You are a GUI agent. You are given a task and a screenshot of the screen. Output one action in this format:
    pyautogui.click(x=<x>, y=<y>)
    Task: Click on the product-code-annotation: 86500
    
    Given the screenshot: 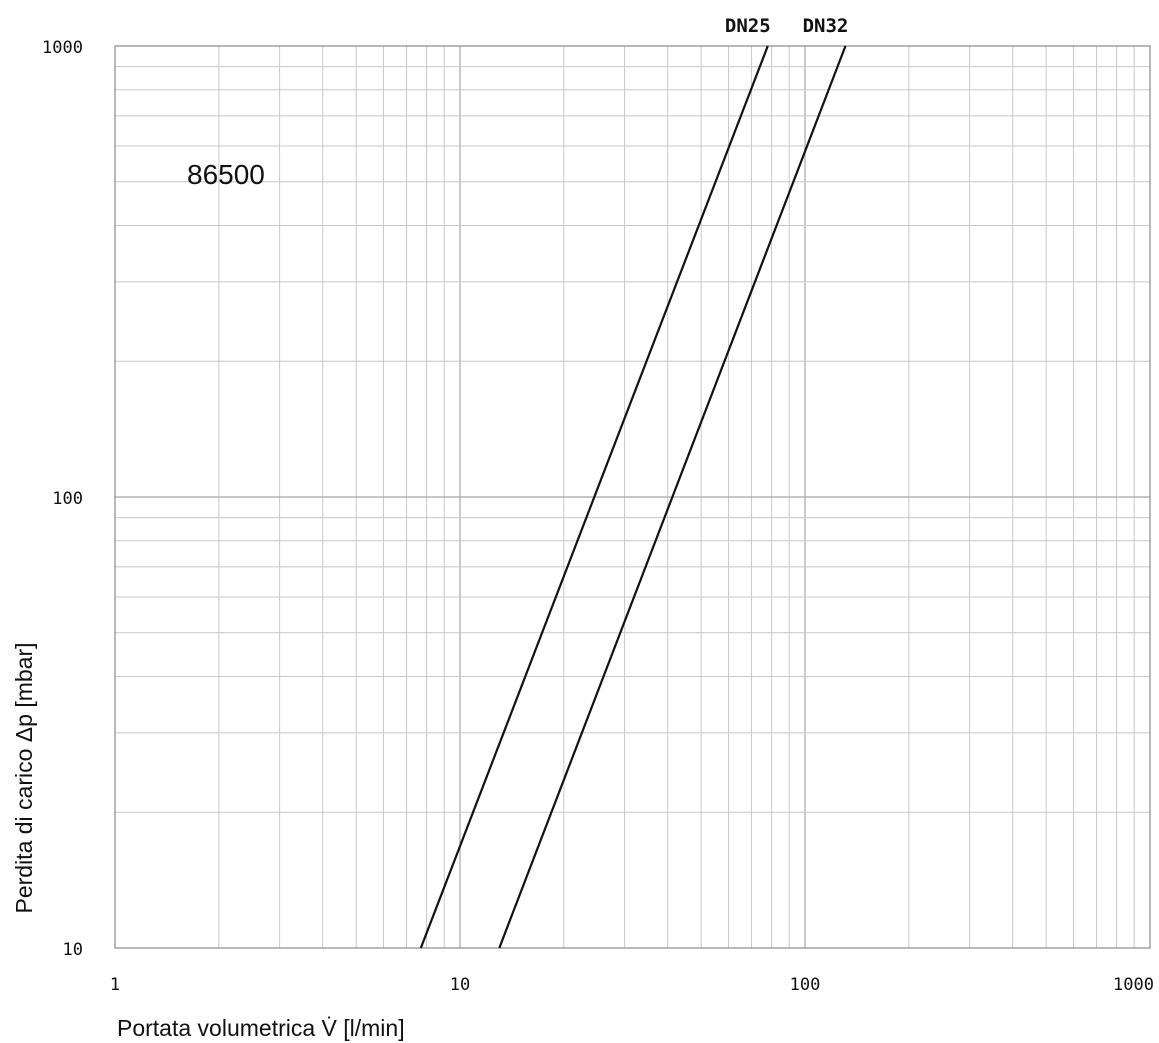 What is the action you would take?
    pyautogui.click(x=226, y=174)
    